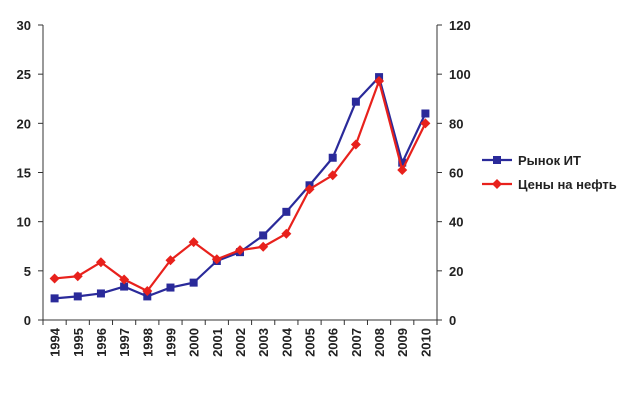 The height and width of the screenshot is (403, 640). What do you see at coordinates (456, 222) in the screenshot?
I see `right-y-tick-label: 40` at bounding box center [456, 222].